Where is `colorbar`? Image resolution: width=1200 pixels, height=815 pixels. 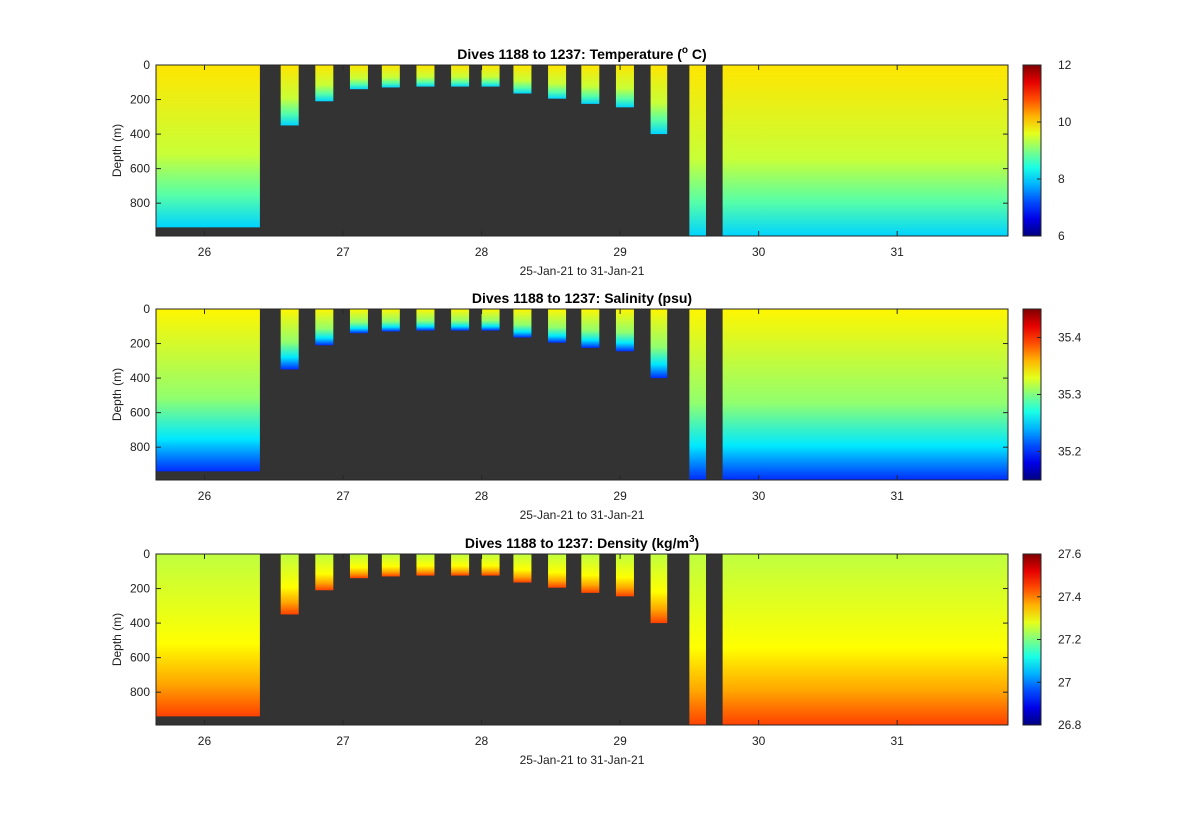 colorbar is located at coordinates (1032, 150).